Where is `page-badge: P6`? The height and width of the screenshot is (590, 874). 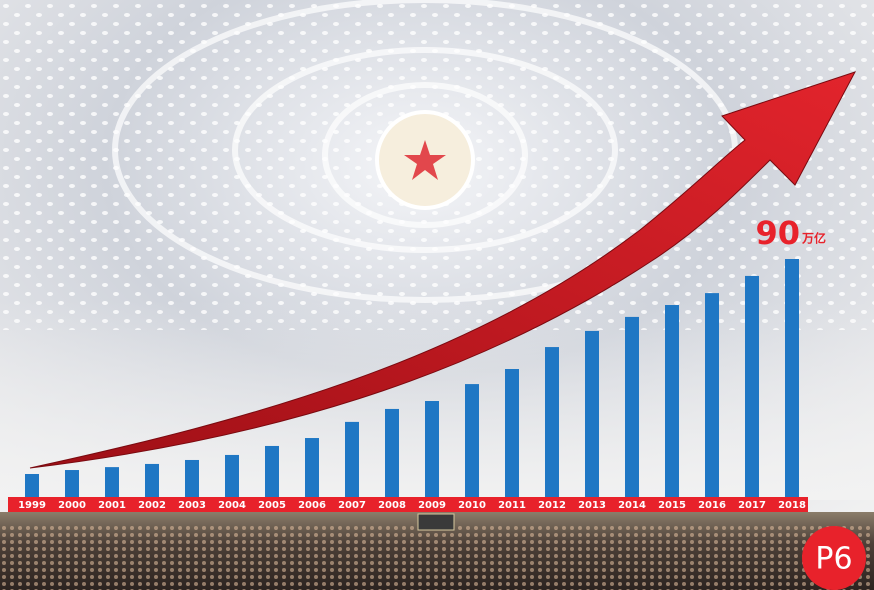
page-badge: P6 is located at coordinates (833, 559).